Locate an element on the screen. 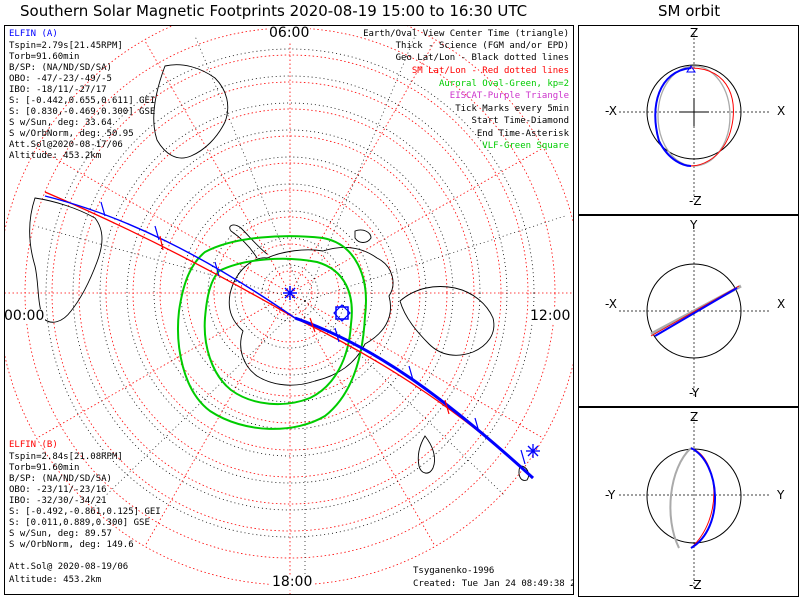 The height and width of the screenshot is (600, 800). south-america-coastline is located at coordinates (66, 260).